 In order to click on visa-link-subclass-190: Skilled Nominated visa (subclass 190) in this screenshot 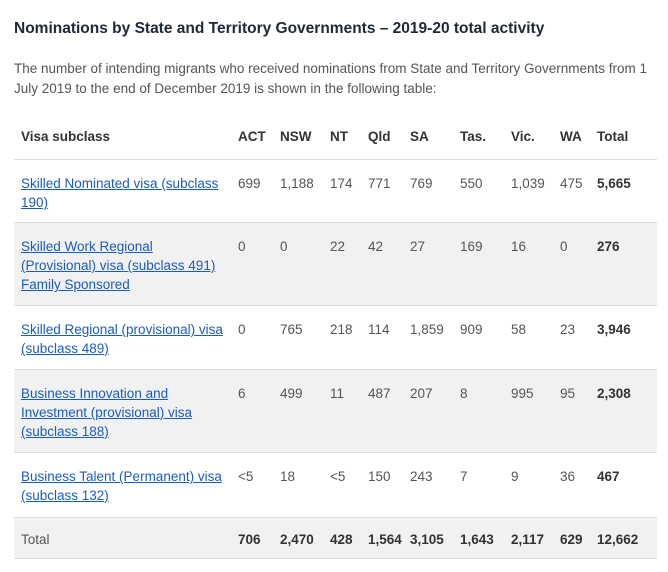, I will do `click(120, 193)`.